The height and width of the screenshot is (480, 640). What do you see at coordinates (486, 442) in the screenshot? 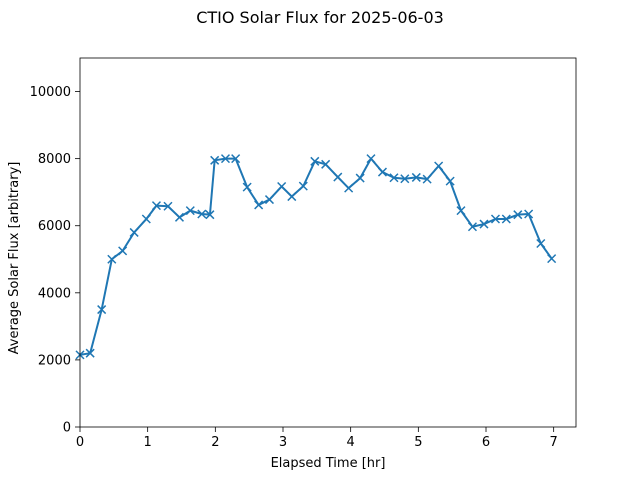
I see `x-tick-label: 6` at bounding box center [486, 442].